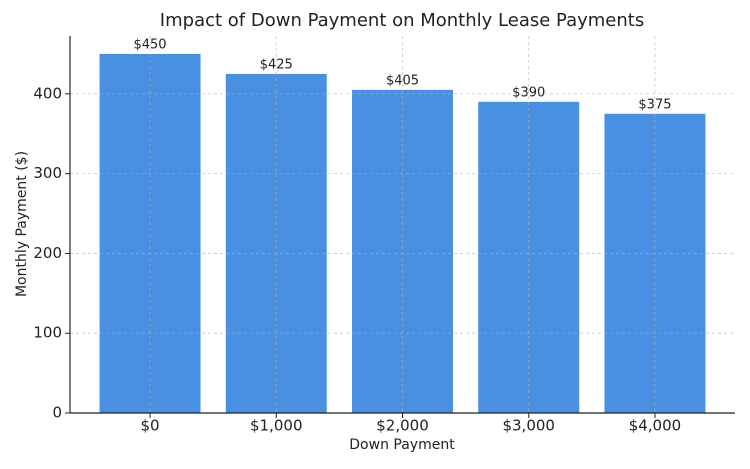 This screenshot has width=750, height=469. What do you see at coordinates (276, 426) in the screenshot?
I see `x-tick-label: $1,000` at bounding box center [276, 426].